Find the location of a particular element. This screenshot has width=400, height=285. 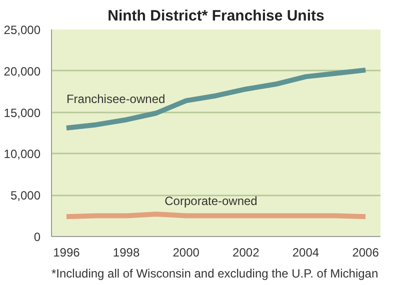

x-tick-label: 2004 is located at coordinates (306, 253).